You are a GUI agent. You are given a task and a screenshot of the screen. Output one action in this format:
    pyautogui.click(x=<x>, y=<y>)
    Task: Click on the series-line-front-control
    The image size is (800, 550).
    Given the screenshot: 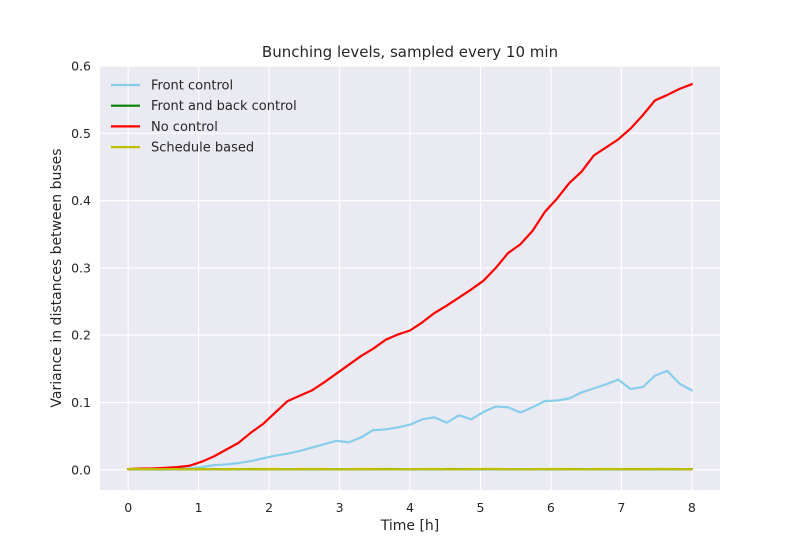 What is the action you would take?
    pyautogui.click(x=410, y=420)
    